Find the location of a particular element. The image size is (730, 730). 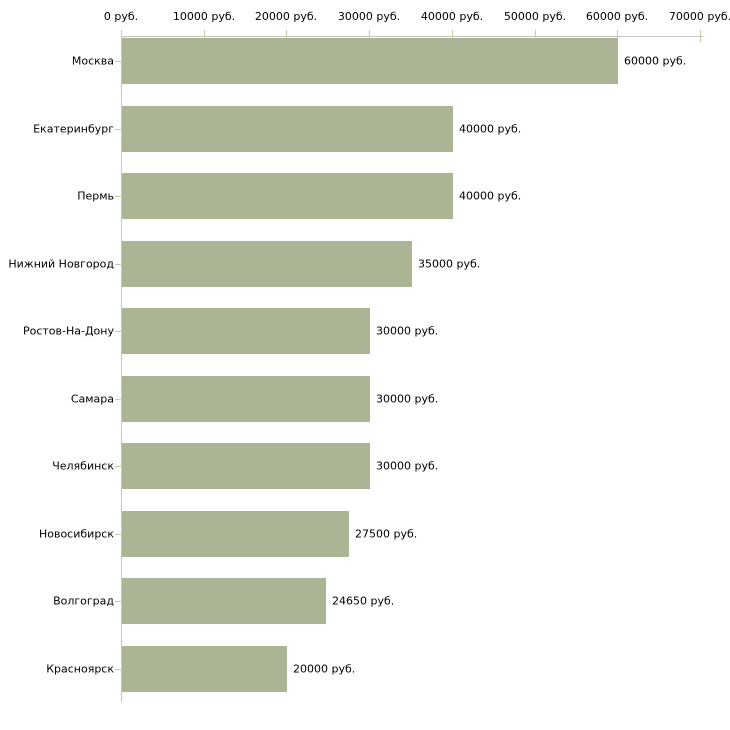

category-label: Челябинск is located at coordinates (83, 466).